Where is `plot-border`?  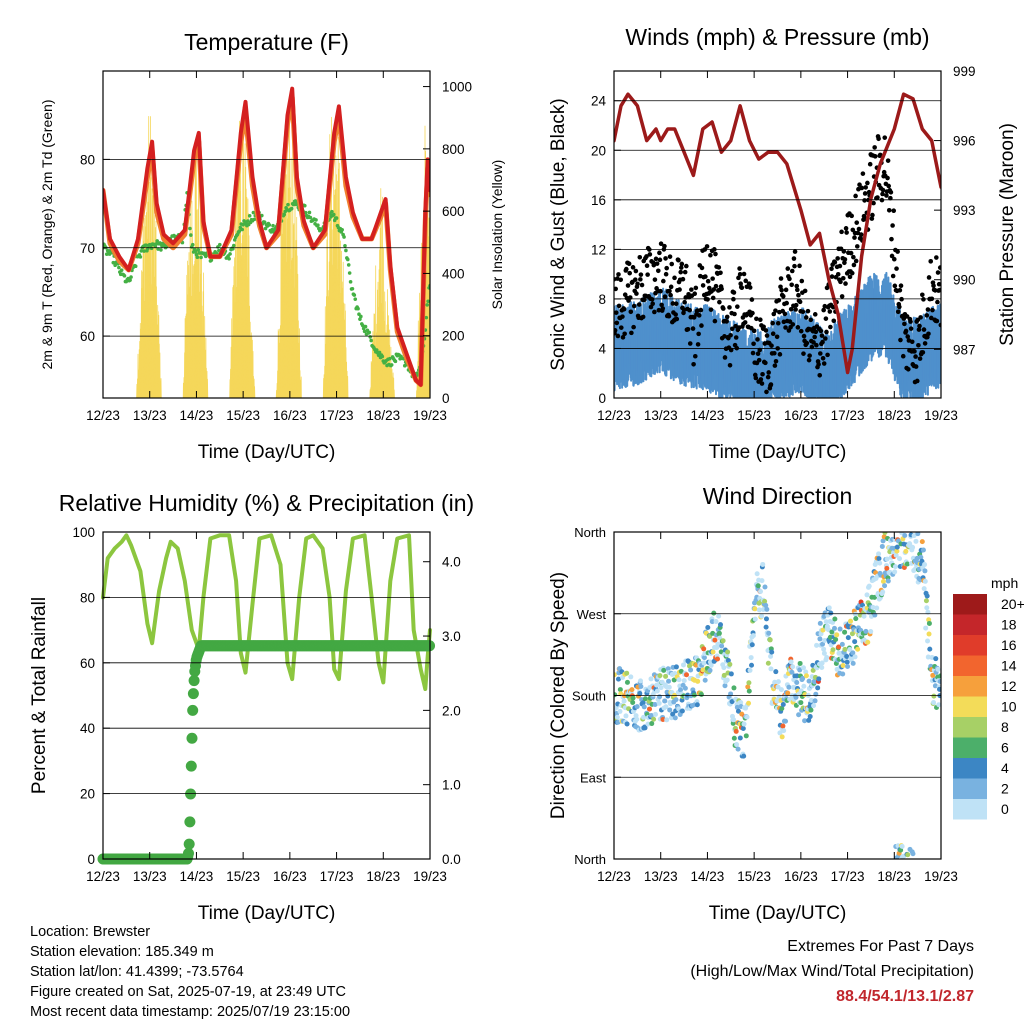 plot-border is located at coordinates (266, 234).